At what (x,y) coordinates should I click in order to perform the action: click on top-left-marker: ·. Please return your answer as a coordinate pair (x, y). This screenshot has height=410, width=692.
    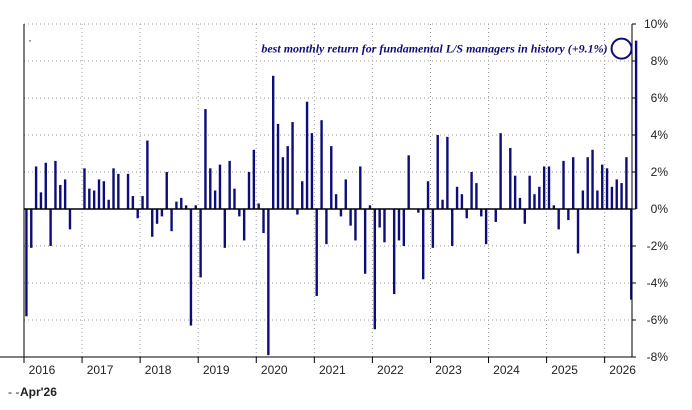
    Looking at the image, I should click on (30, 40).